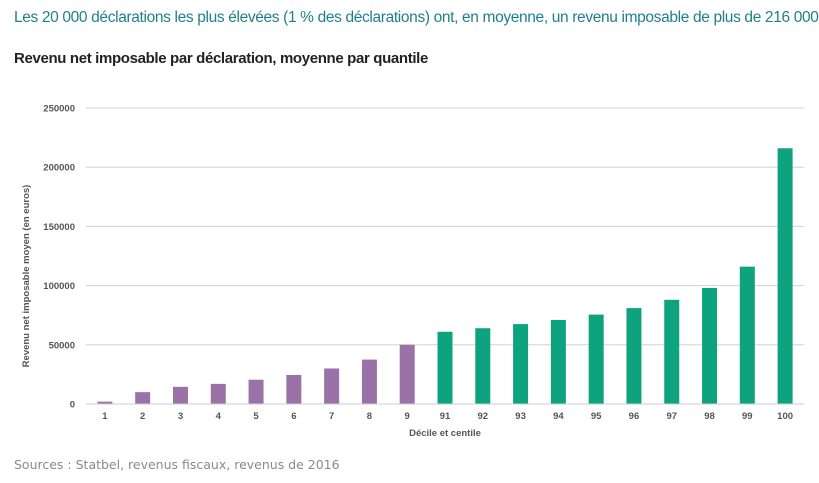 The height and width of the screenshot is (483, 819). What do you see at coordinates (483, 416) in the screenshot?
I see `x-tick-label: 92` at bounding box center [483, 416].